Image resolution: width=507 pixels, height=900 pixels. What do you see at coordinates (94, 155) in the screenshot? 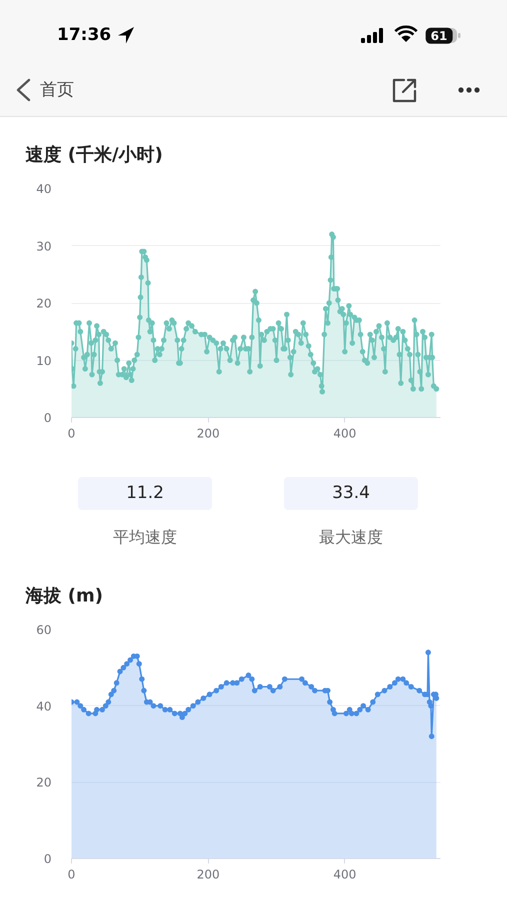
I see `chart-title: 速度 (千米/小时)` at bounding box center [94, 155].